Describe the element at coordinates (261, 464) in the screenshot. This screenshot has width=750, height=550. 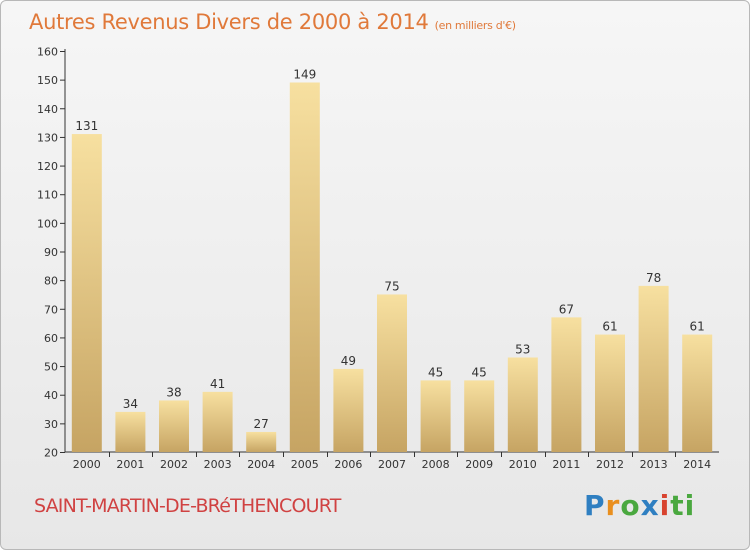
I see `x-tick-label: 2004` at that location.